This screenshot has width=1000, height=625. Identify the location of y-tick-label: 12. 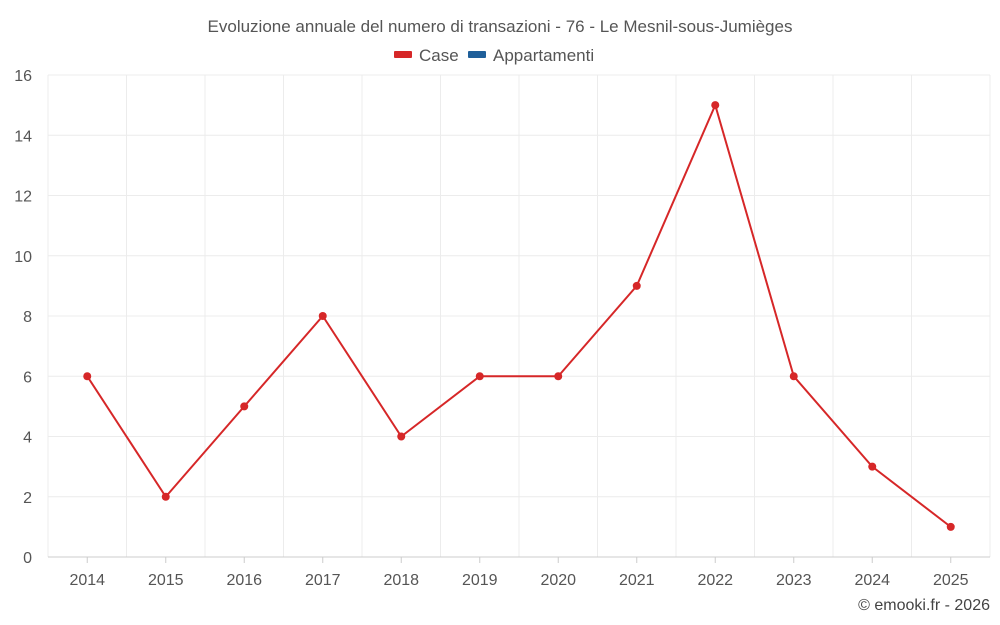
(23, 197).